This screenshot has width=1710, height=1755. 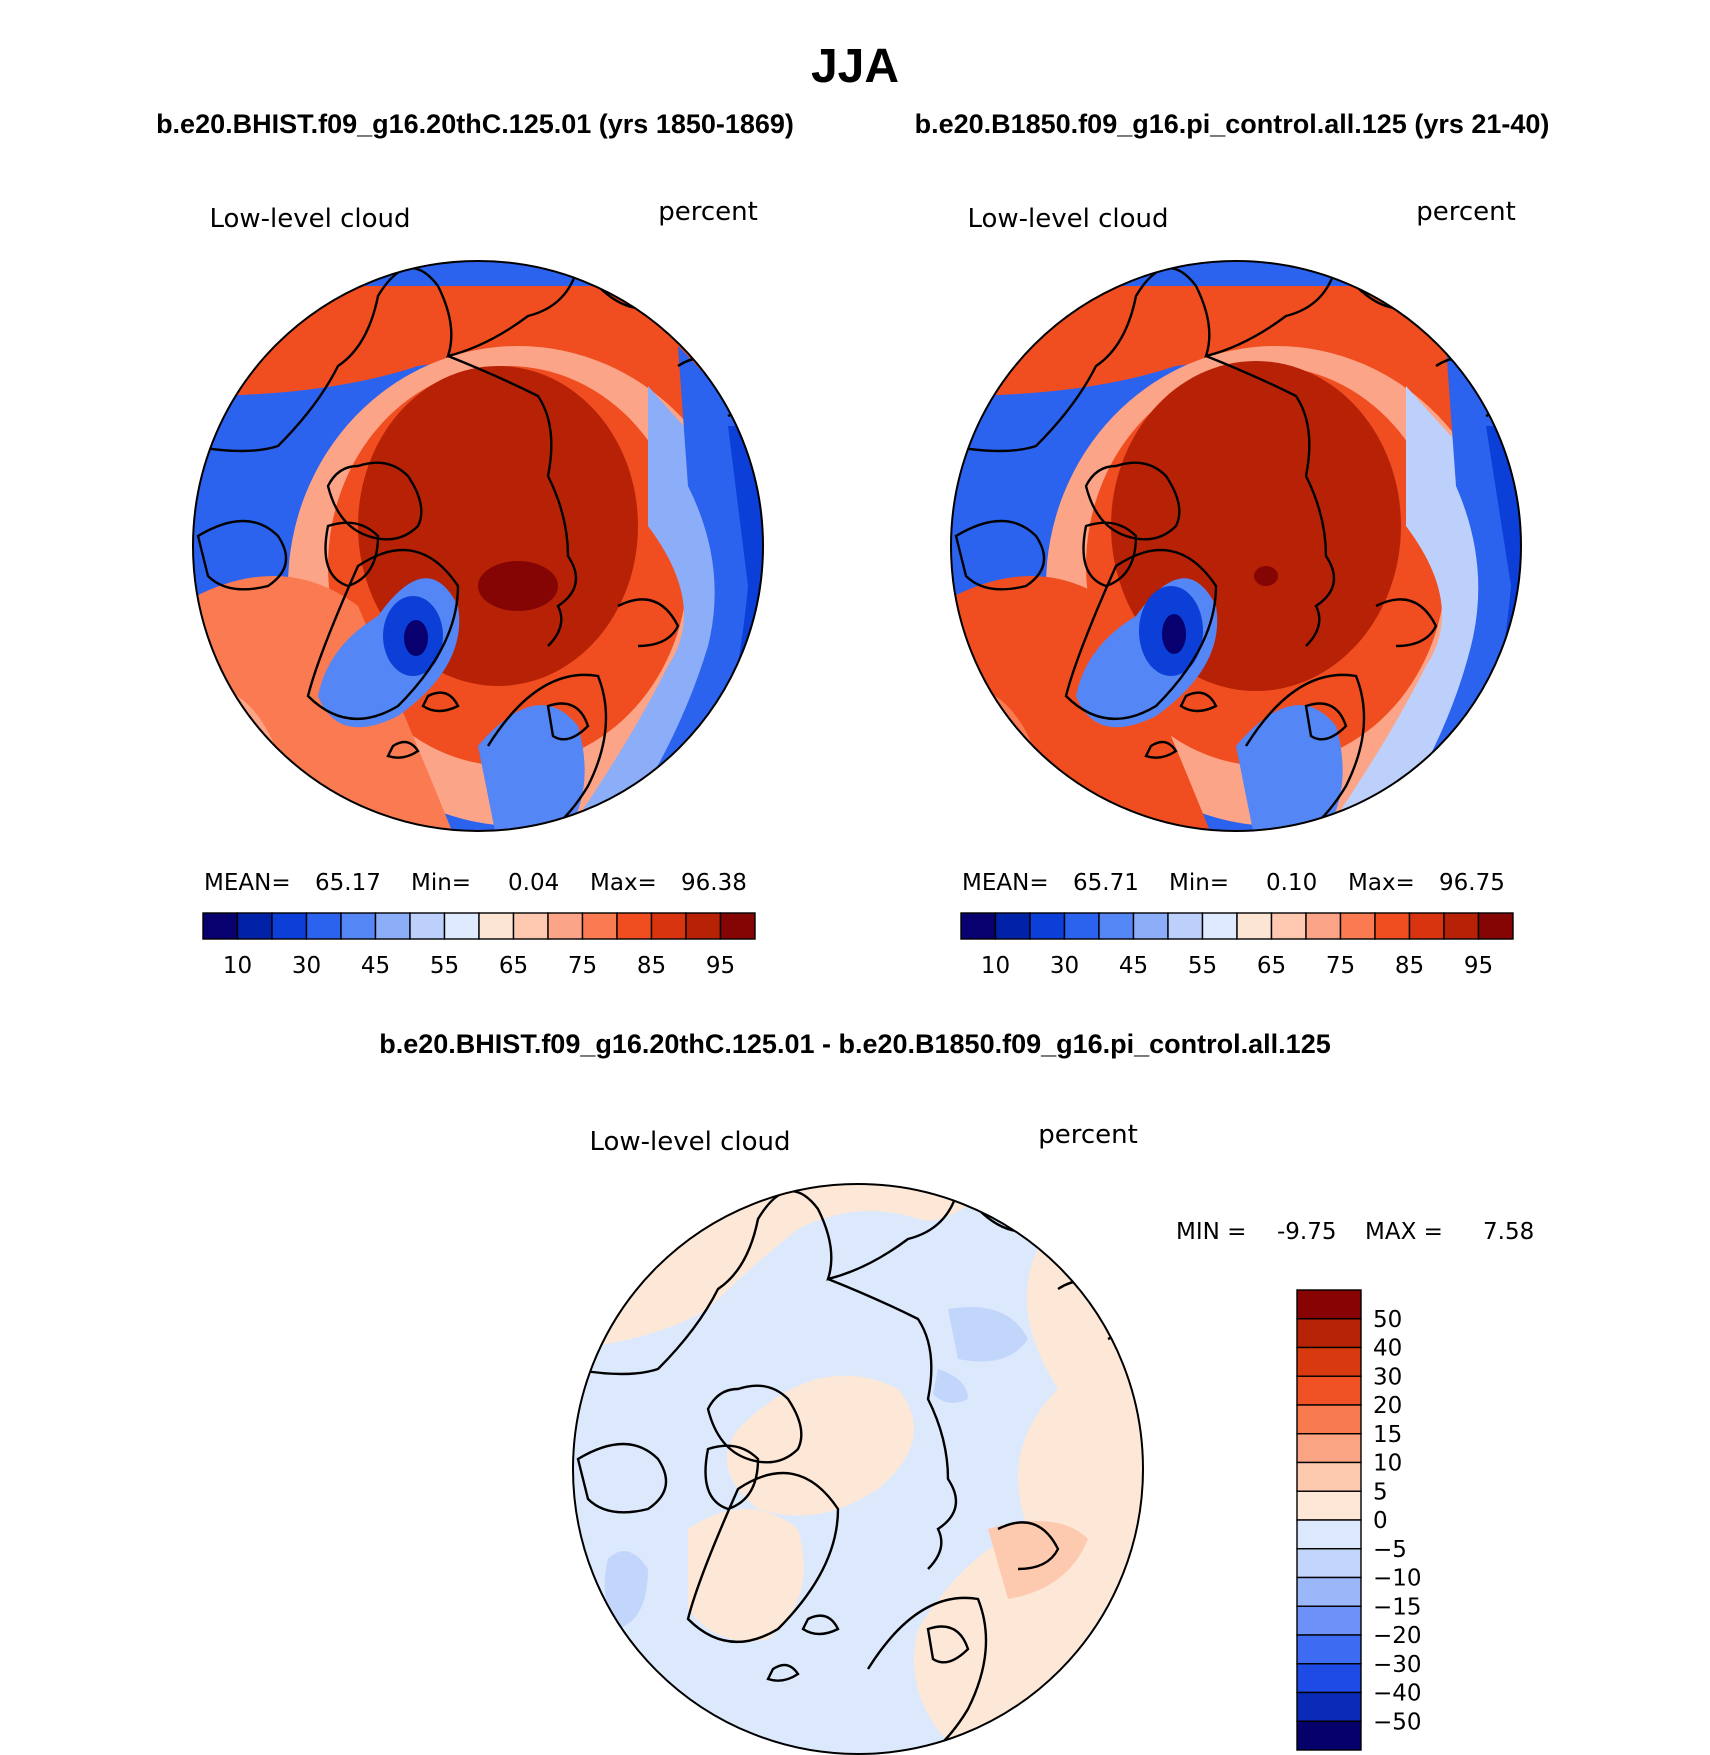 What do you see at coordinates (348, 883) in the screenshot?
I see `stat-mean-value: 65.17` at bounding box center [348, 883].